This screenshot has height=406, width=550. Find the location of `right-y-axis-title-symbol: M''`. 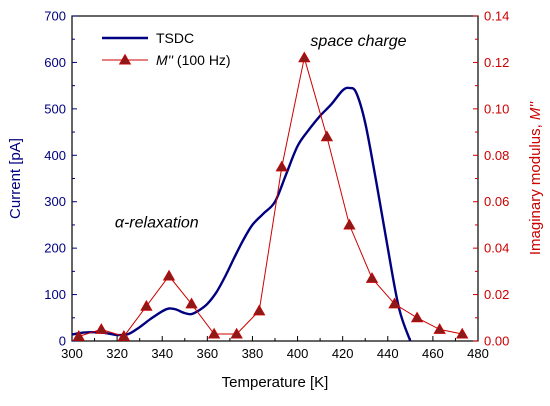

right-y-axis-title-symbol: M'' is located at coordinates (535, 110).